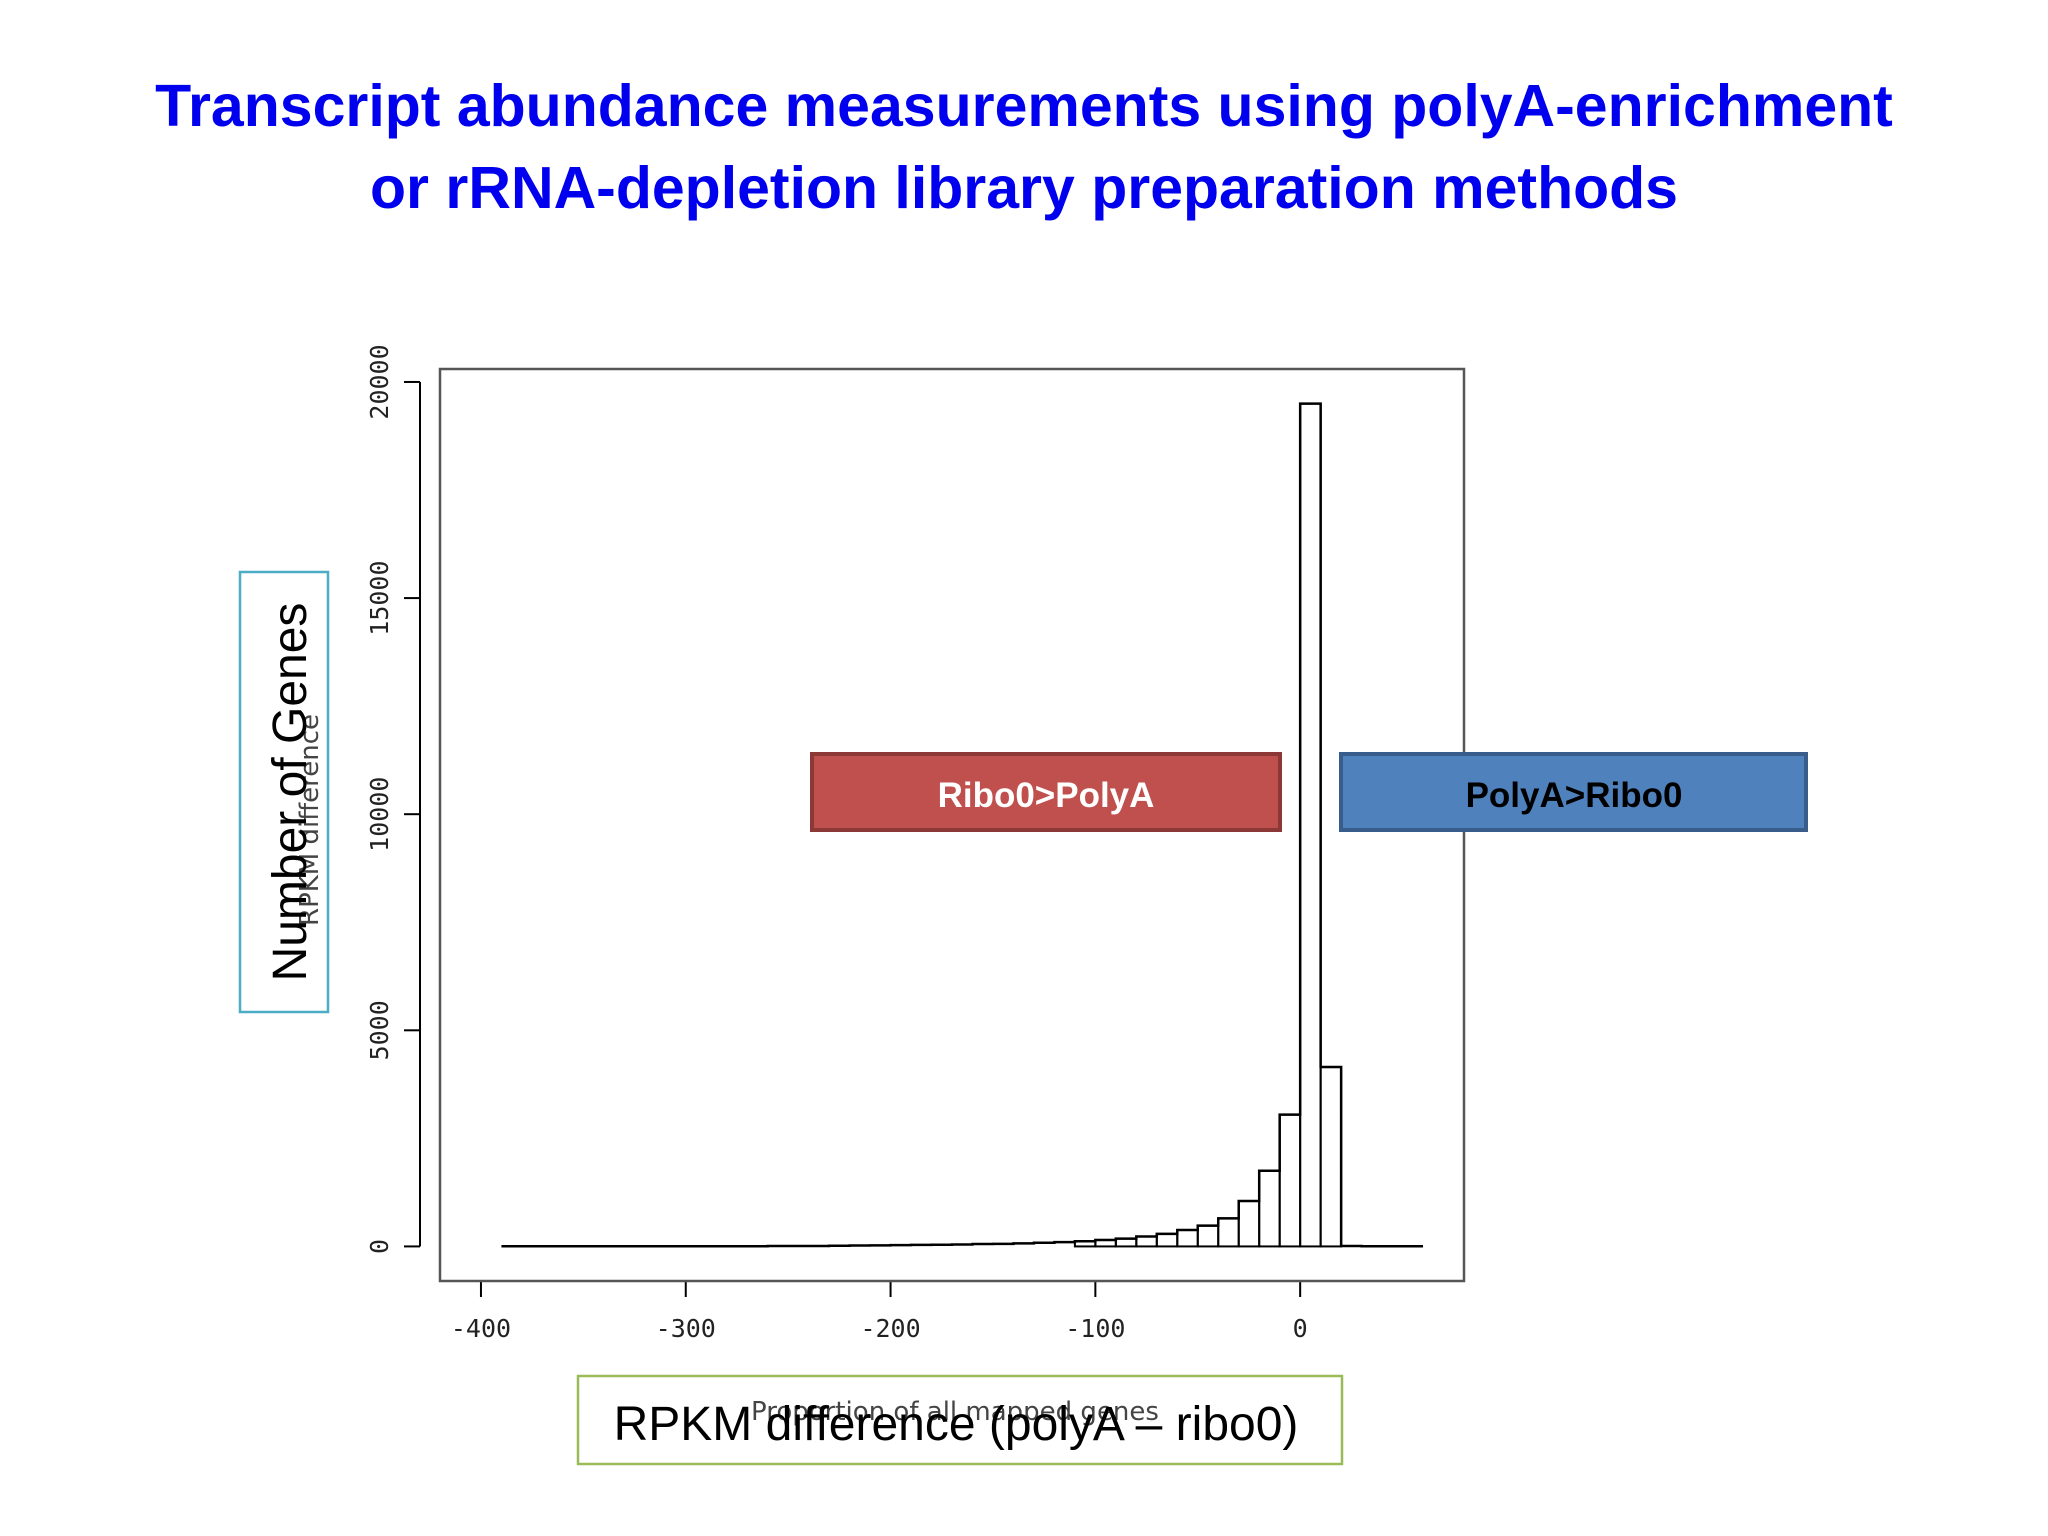 The width and height of the screenshot is (2048, 1536). I want to click on y-tick-label: 20000, so click(379, 381).